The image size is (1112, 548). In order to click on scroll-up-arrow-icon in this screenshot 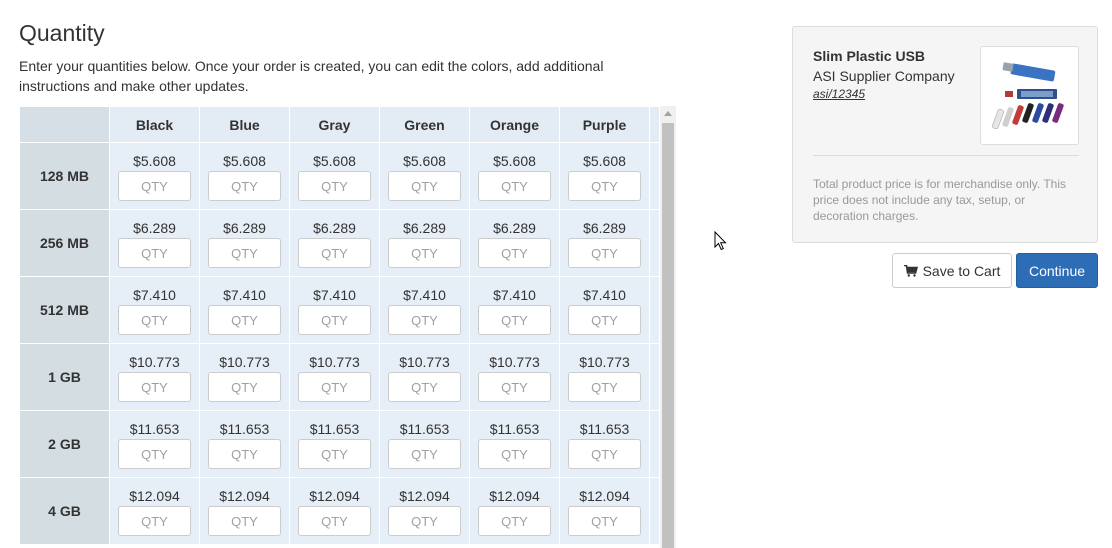, I will do `click(668, 113)`.